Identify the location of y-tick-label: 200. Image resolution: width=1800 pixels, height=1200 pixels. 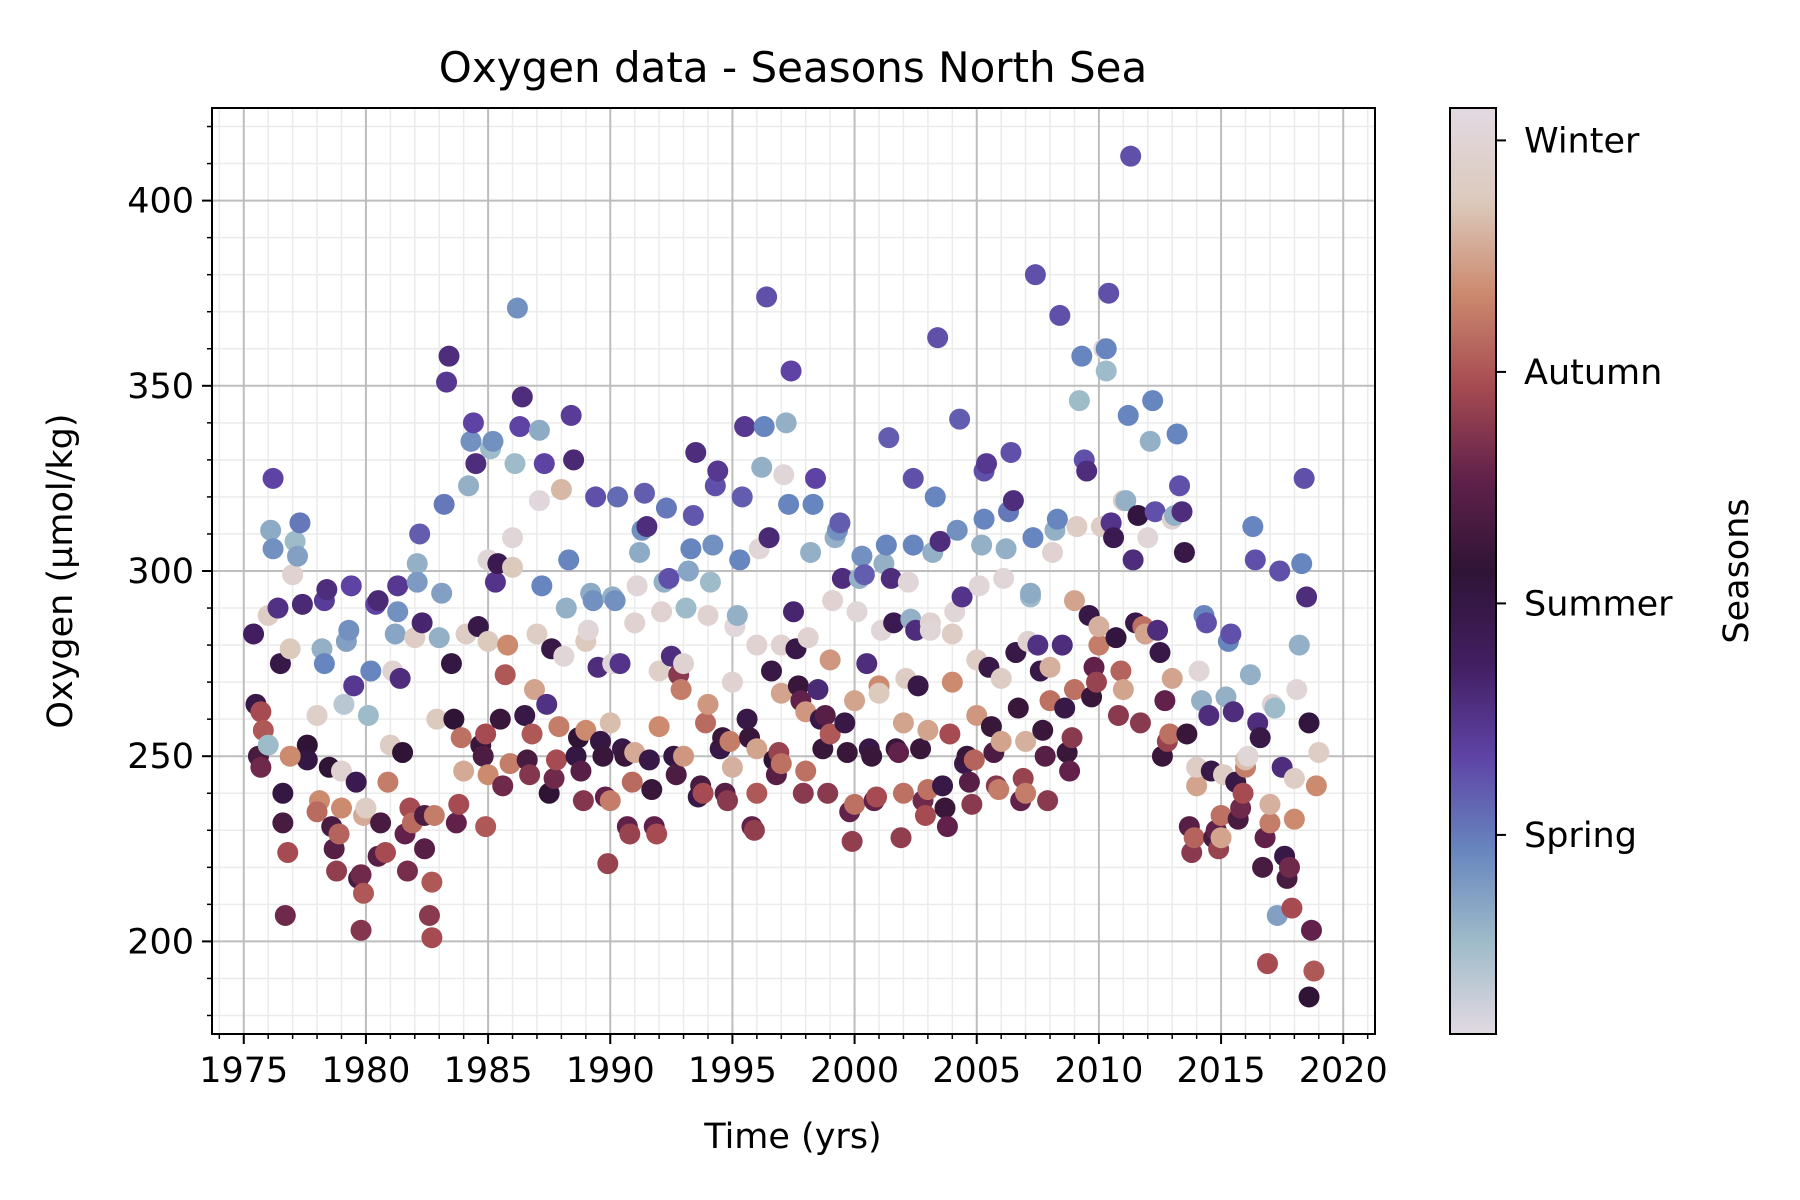
(160, 942).